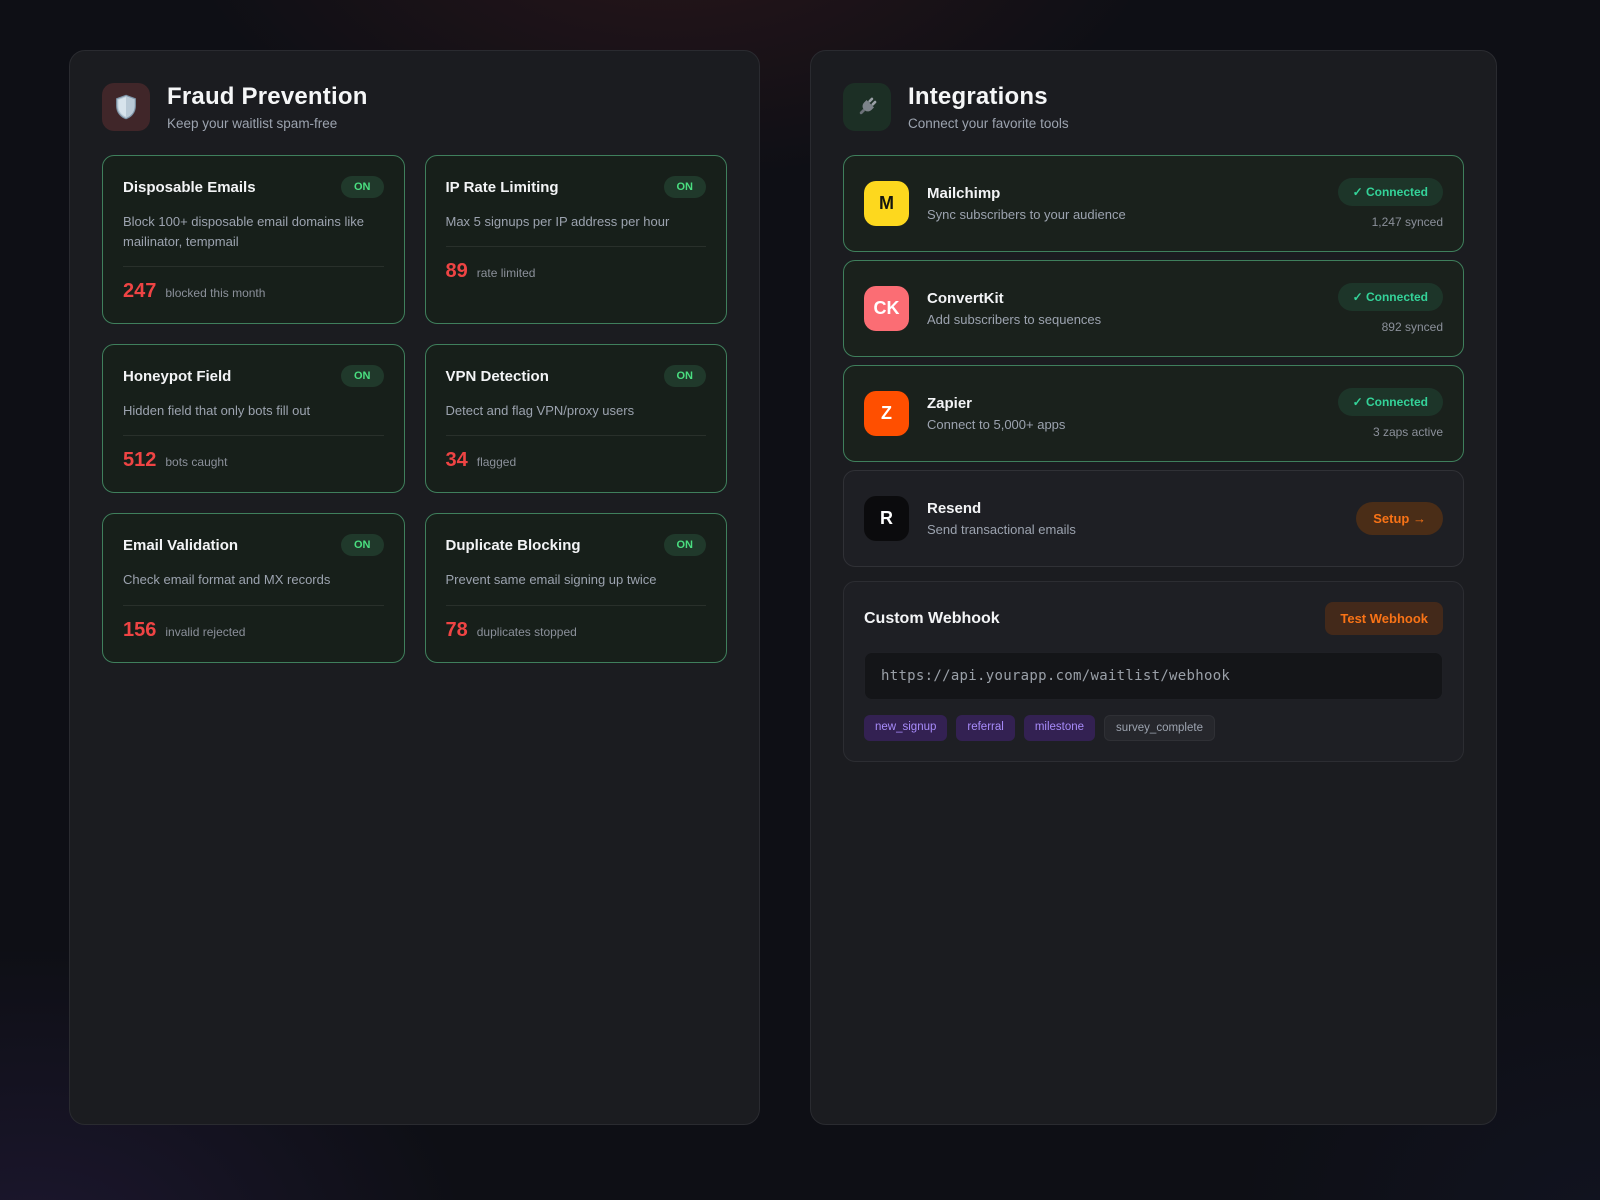  What do you see at coordinates (456, 629) in the screenshot?
I see `stat-value: 78` at bounding box center [456, 629].